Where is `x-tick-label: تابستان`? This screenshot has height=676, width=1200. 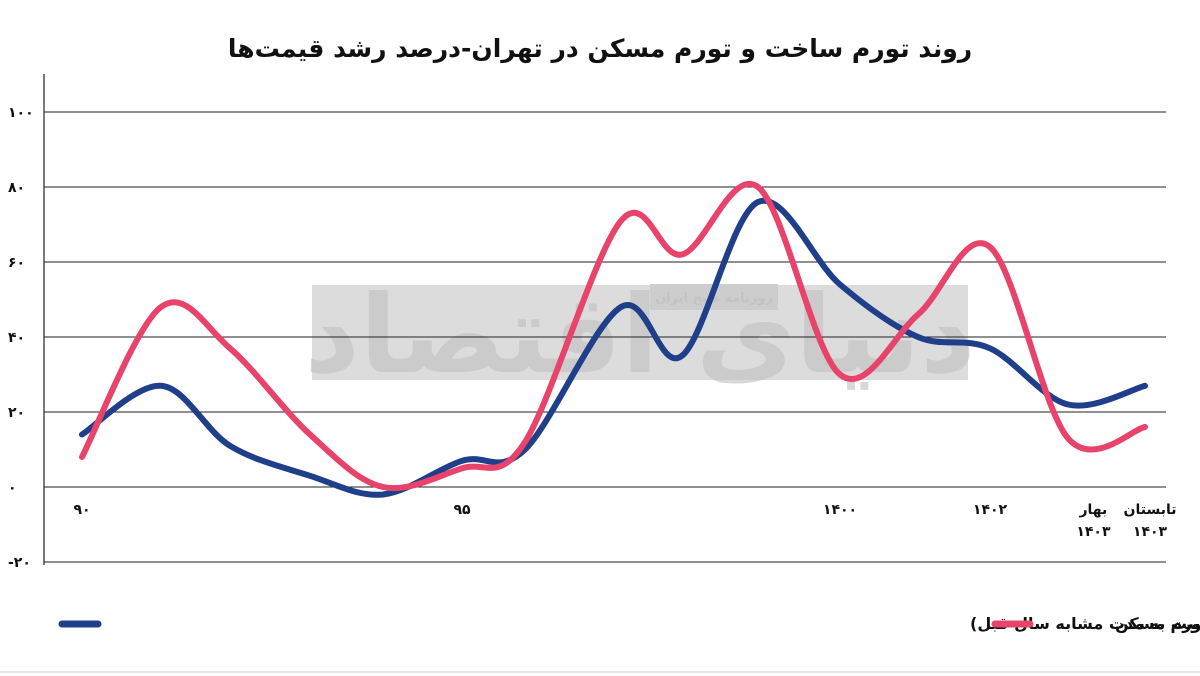
x-tick-label: تابستان is located at coordinates (1150, 510).